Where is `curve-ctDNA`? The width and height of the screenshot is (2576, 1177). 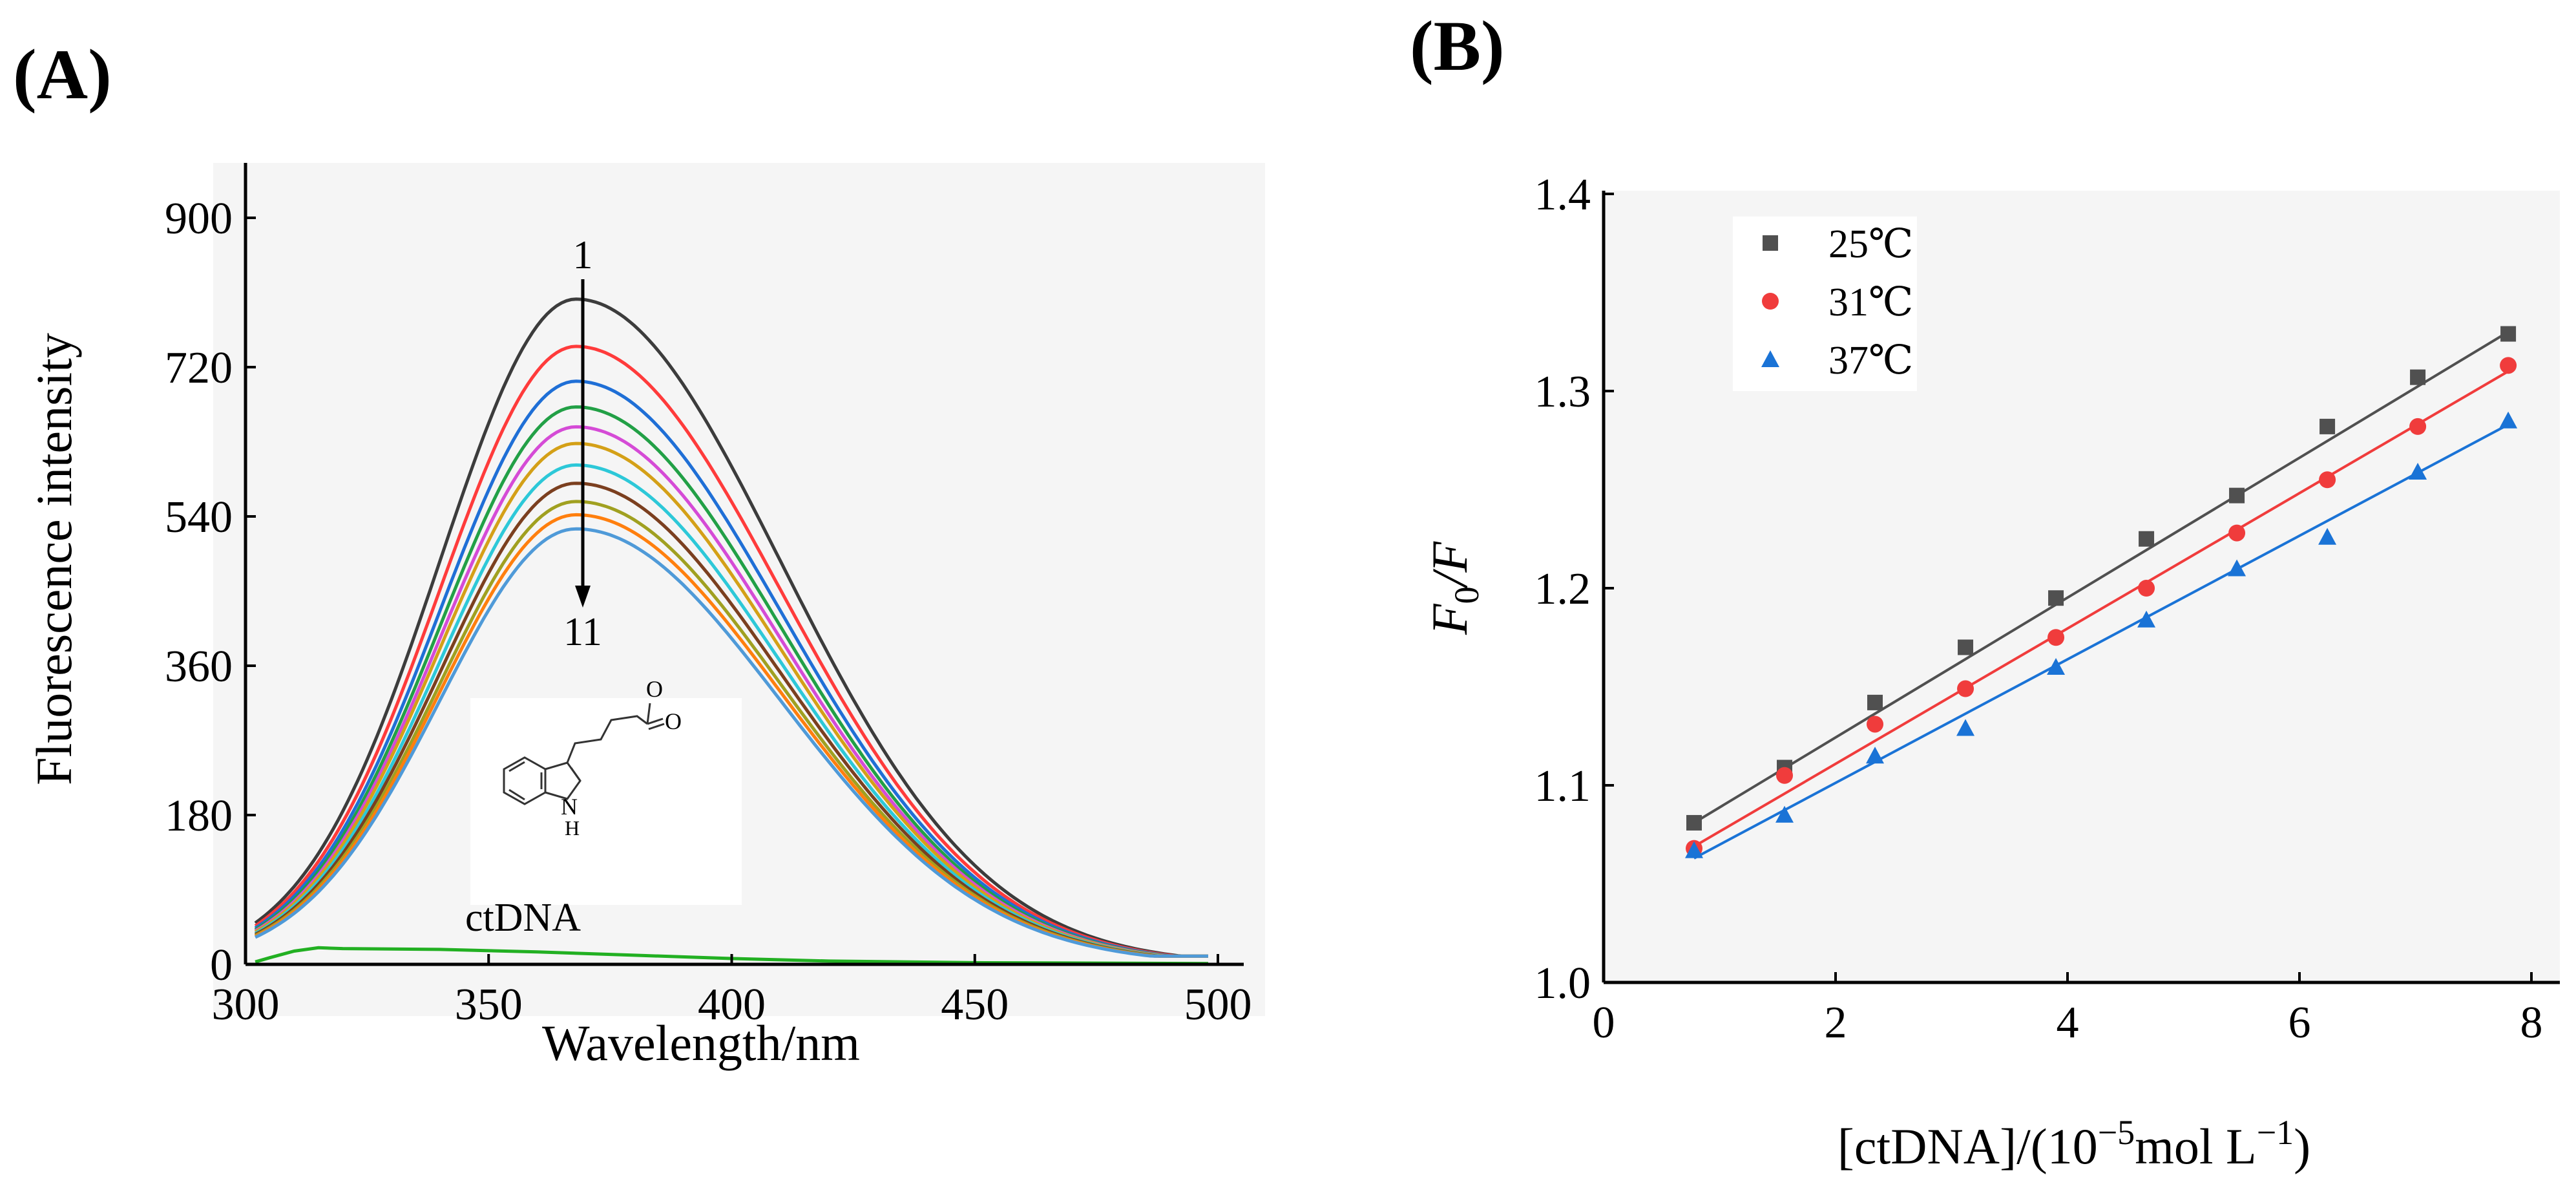 curve-ctDNA is located at coordinates (732, 956).